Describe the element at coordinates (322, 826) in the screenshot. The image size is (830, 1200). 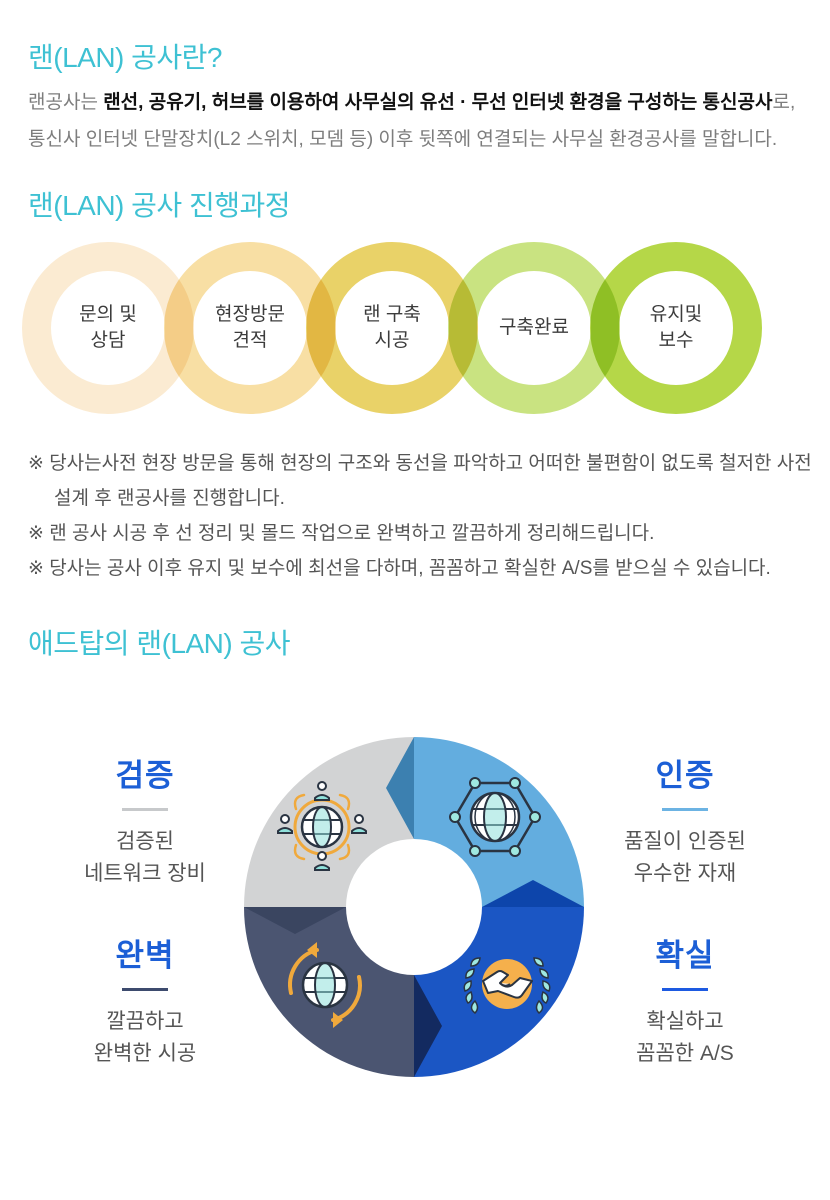
I see `people-network-globe-icon` at that location.